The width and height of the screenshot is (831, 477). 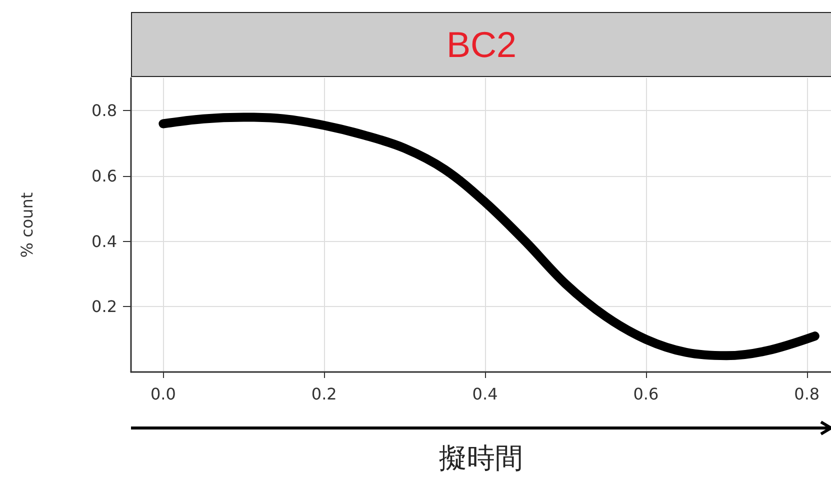 What do you see at coordinates (104, 176) in the screenshot?
I see `y-tick-label: 0.6` at bounding box center [104, 176].